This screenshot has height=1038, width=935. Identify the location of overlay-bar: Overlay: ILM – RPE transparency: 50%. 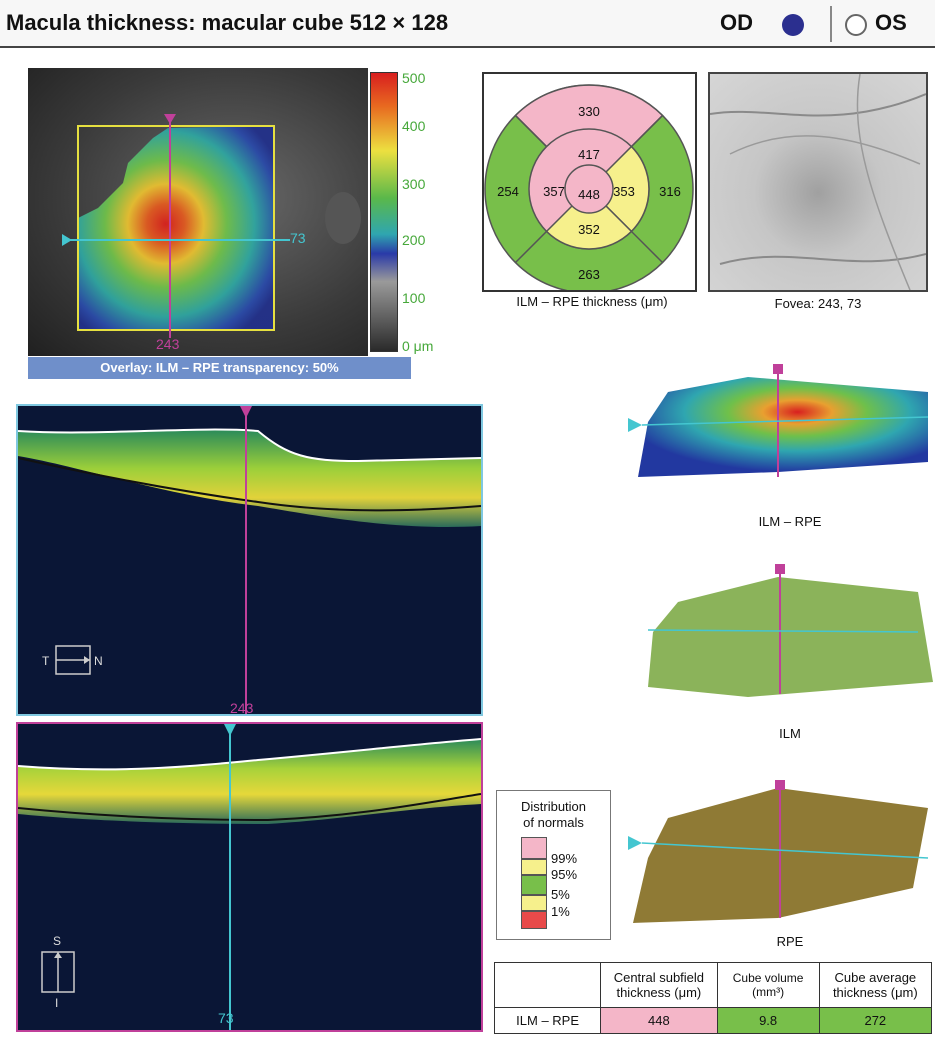
(219, 368).